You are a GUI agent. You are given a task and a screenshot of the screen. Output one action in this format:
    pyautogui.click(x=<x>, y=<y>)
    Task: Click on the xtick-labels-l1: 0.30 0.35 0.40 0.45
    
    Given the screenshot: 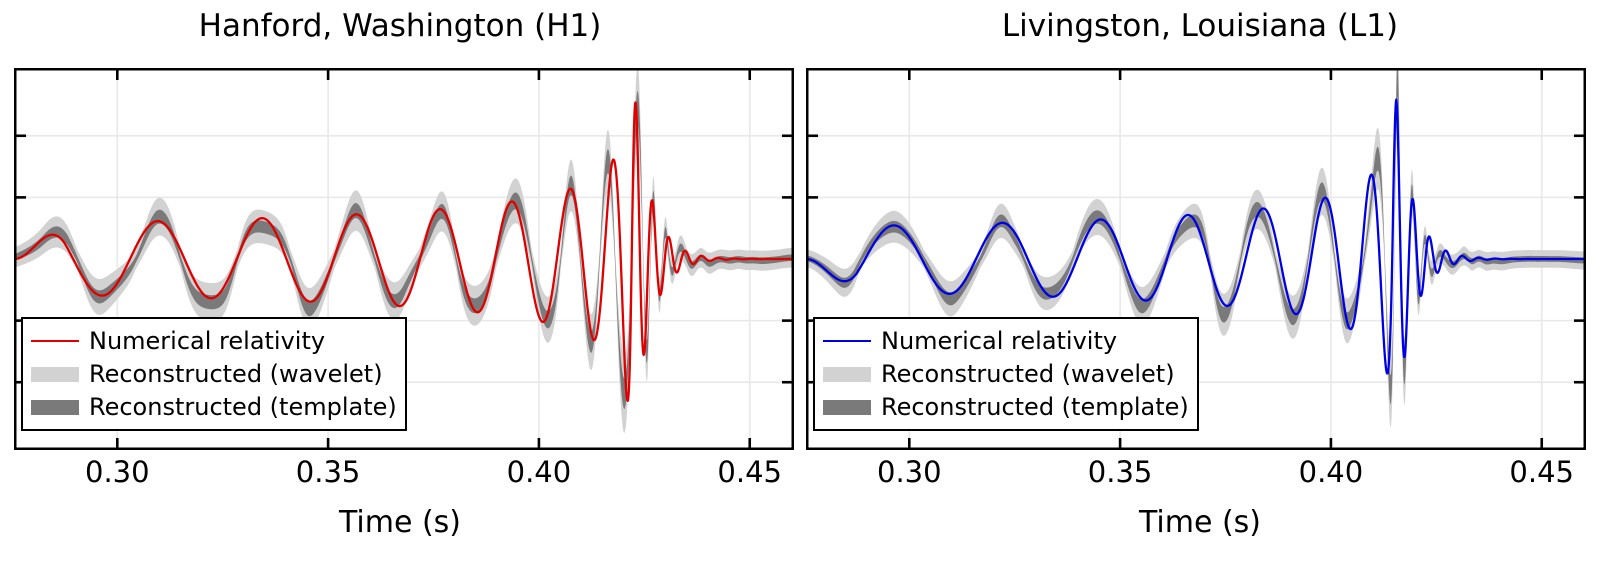 What is the action you would take?
    pyautogui.click(x=1200, y=476)
    